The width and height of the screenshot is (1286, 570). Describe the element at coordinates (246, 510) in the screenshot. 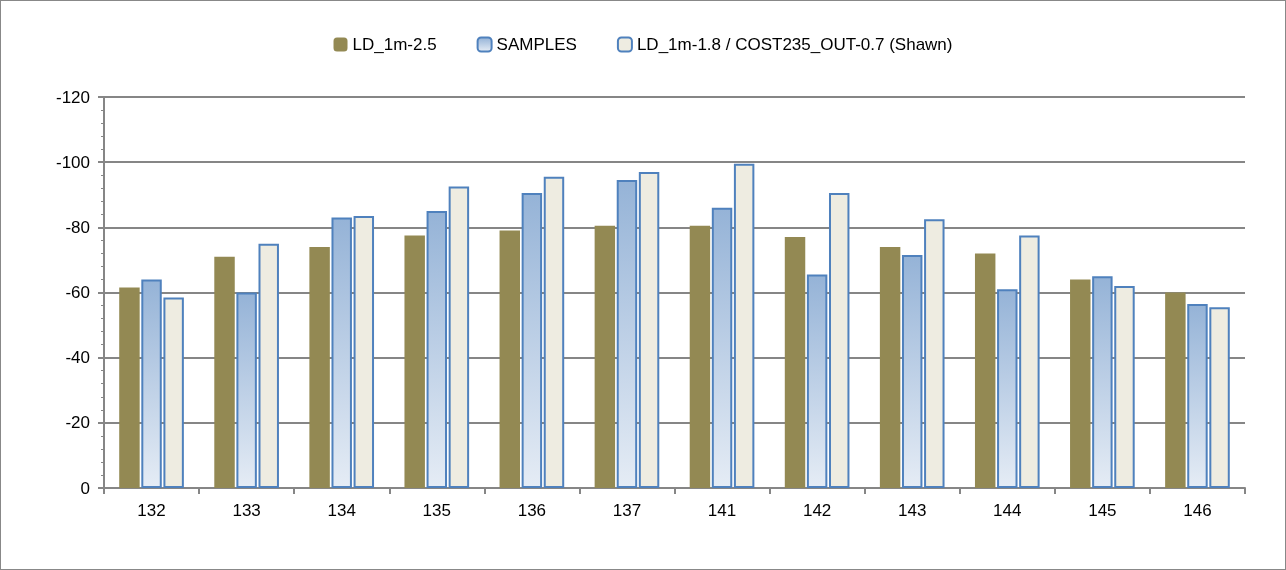

I see `x-tick-label: 133` at that location.